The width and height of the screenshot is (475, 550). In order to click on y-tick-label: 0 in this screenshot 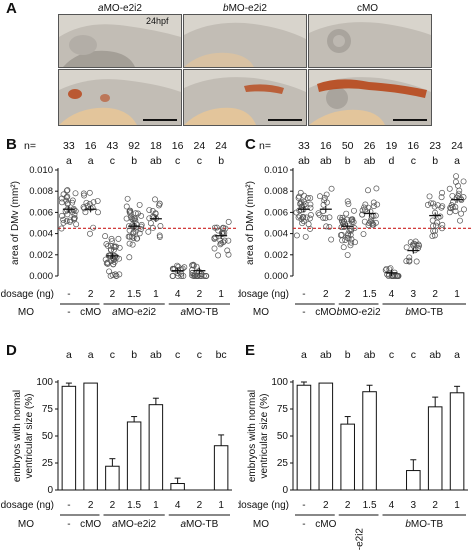, I will do `click(285, 490)`.